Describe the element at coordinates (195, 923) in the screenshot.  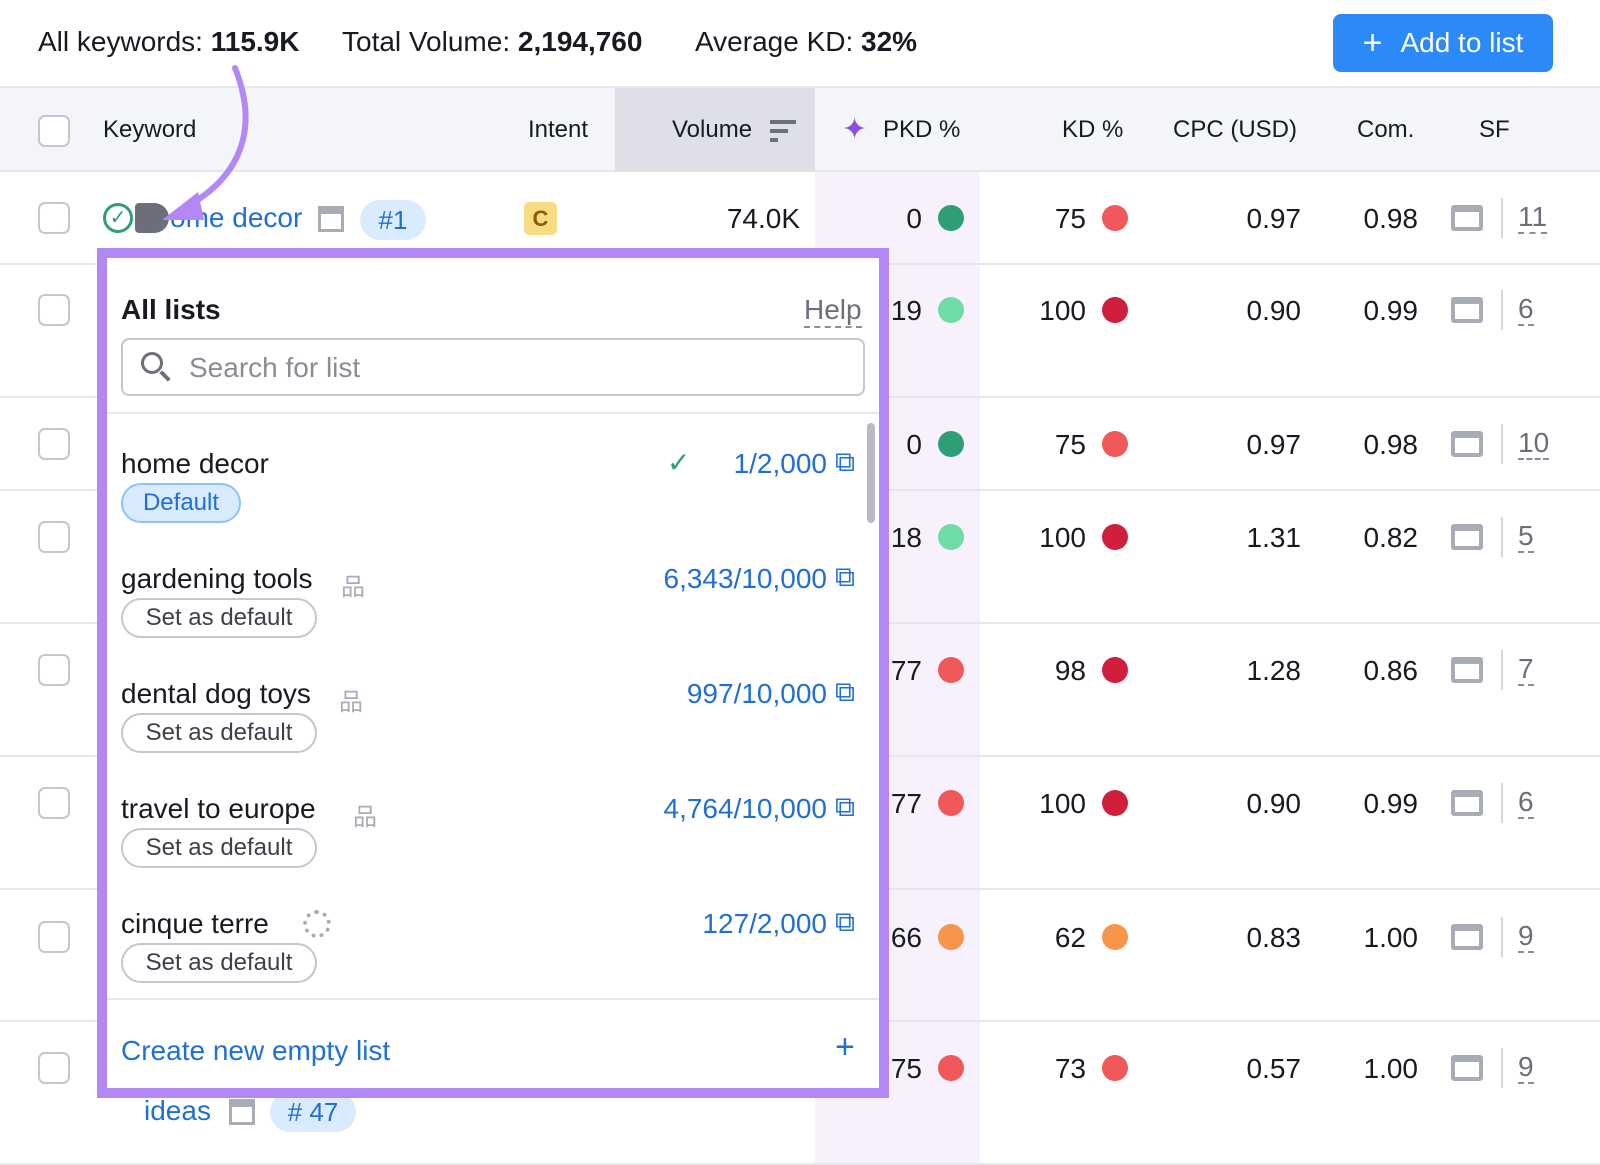
I see `list-name: cinque terre` at that location.